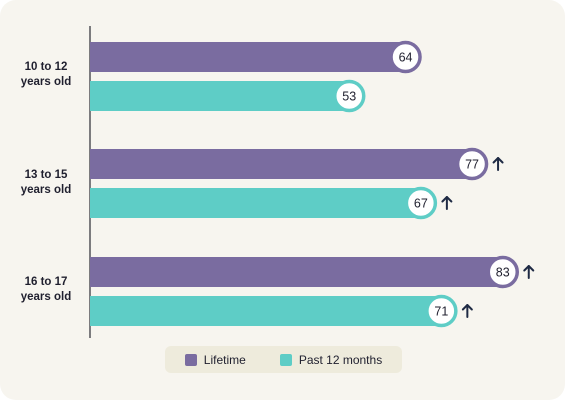  What do you see at coordinates (46, 74) in the screenshot?
I see `category-label: 10 to 12 years old` at bounding box center [46, 74].